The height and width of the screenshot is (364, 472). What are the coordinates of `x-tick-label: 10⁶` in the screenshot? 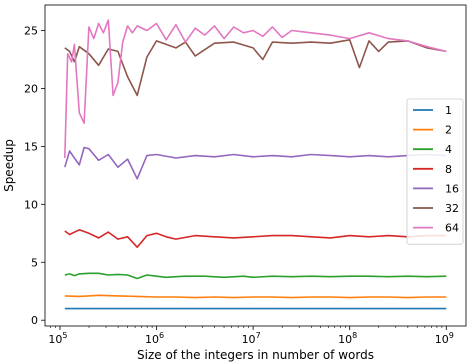 It's located at (154, 338).